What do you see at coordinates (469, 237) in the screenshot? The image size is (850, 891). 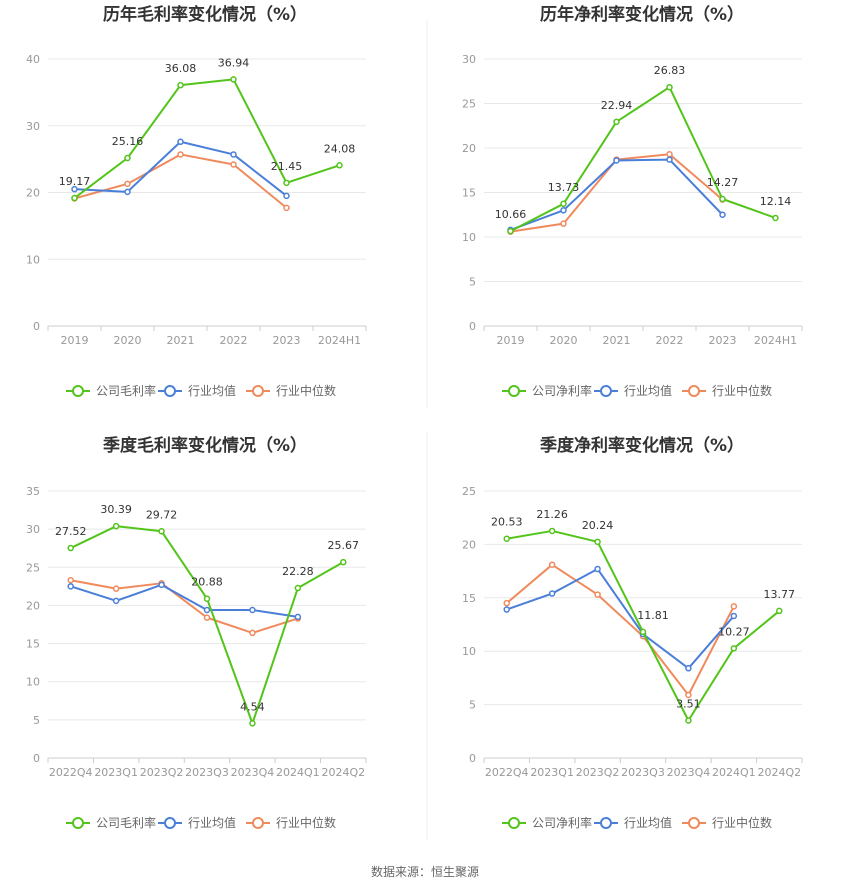 I see `y-tick-label: 10` at bounding box center [469, 237].